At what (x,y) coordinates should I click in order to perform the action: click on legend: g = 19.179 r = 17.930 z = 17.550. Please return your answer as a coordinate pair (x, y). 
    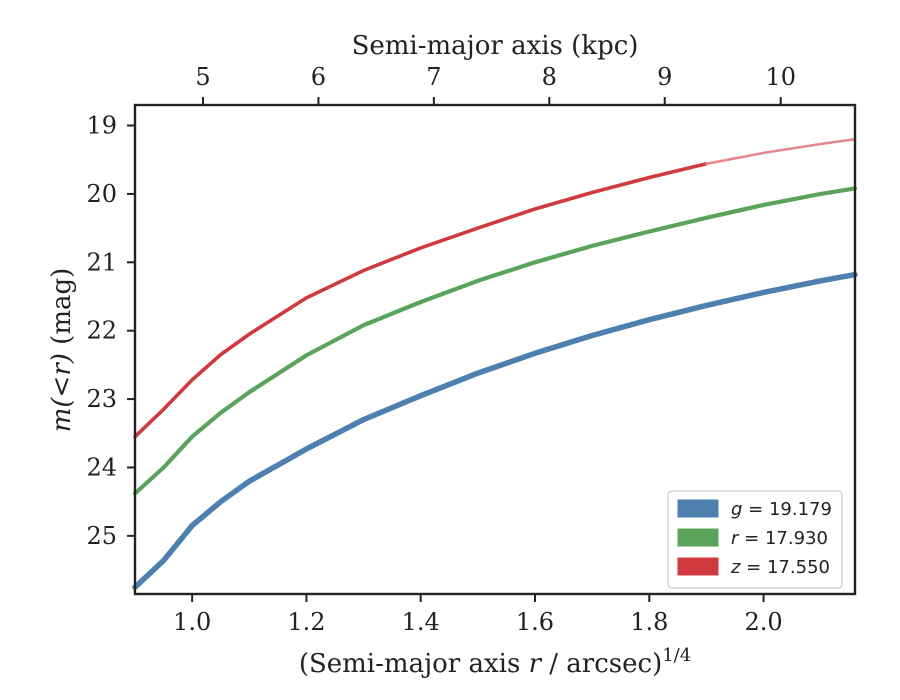
    Looking at the image, I should click on (755, 539).